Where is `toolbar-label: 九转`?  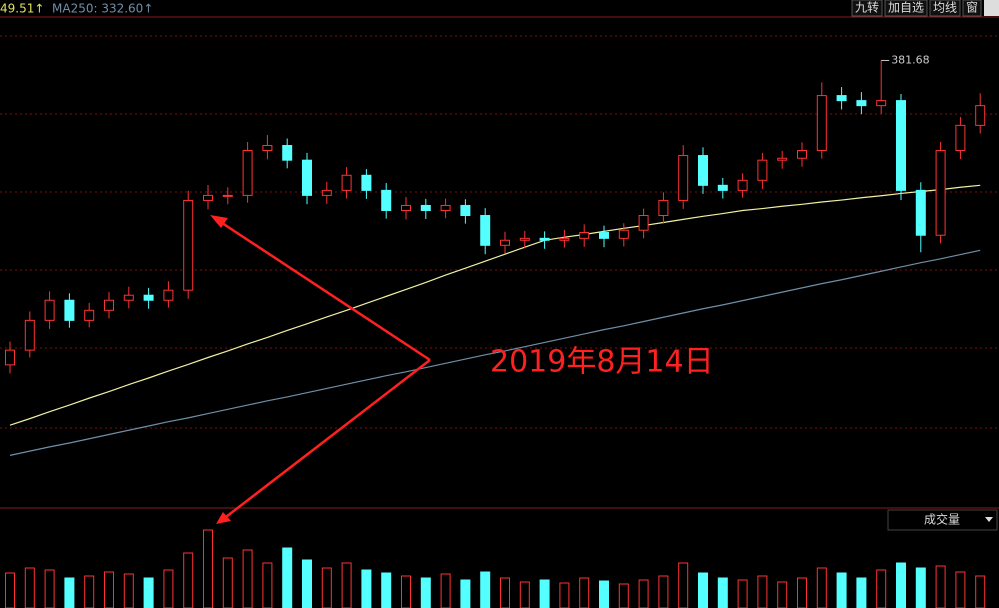 toolbar-label: 九转 is located at coordinates (867, 7).